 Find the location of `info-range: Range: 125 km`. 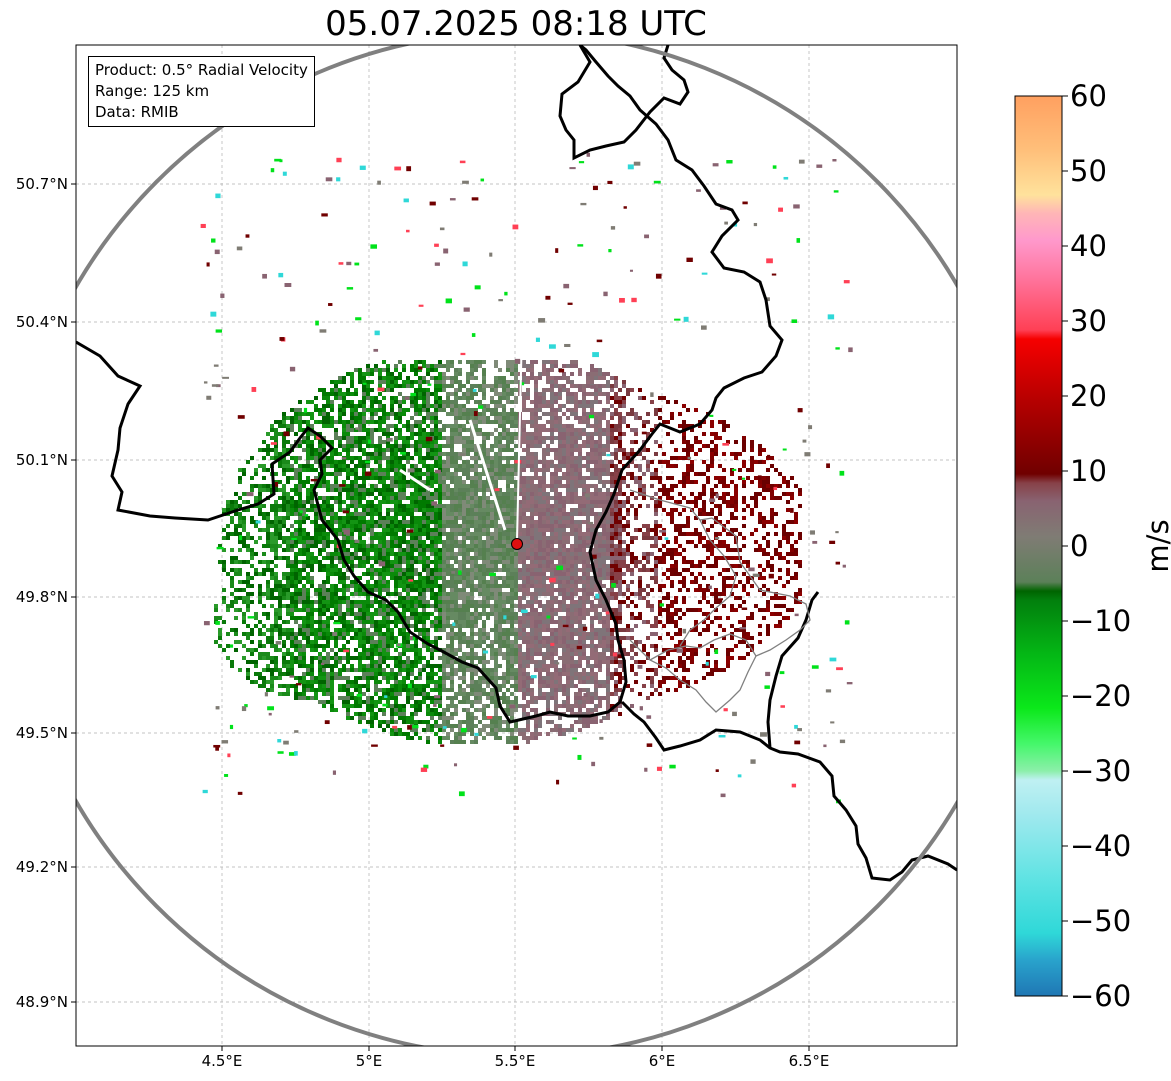

info-range: Range: 125 km is located at coordinates (152, 91).